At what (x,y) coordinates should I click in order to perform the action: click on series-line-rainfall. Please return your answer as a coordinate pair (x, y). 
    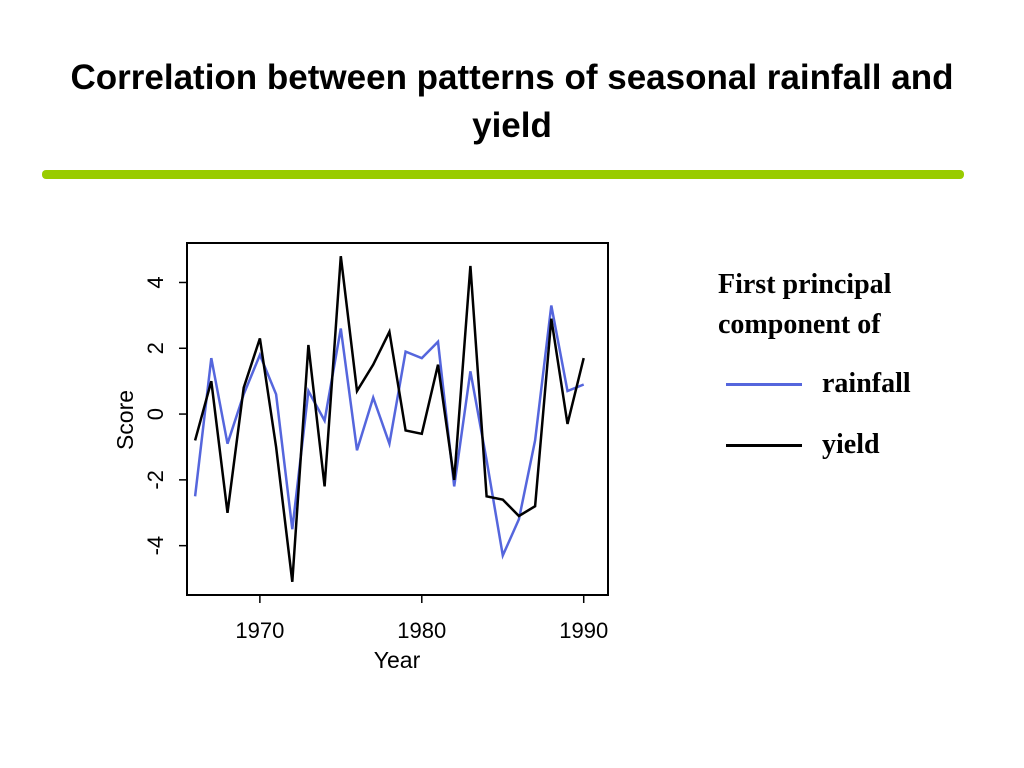
    Looking at the image, I should click on (389, 432).